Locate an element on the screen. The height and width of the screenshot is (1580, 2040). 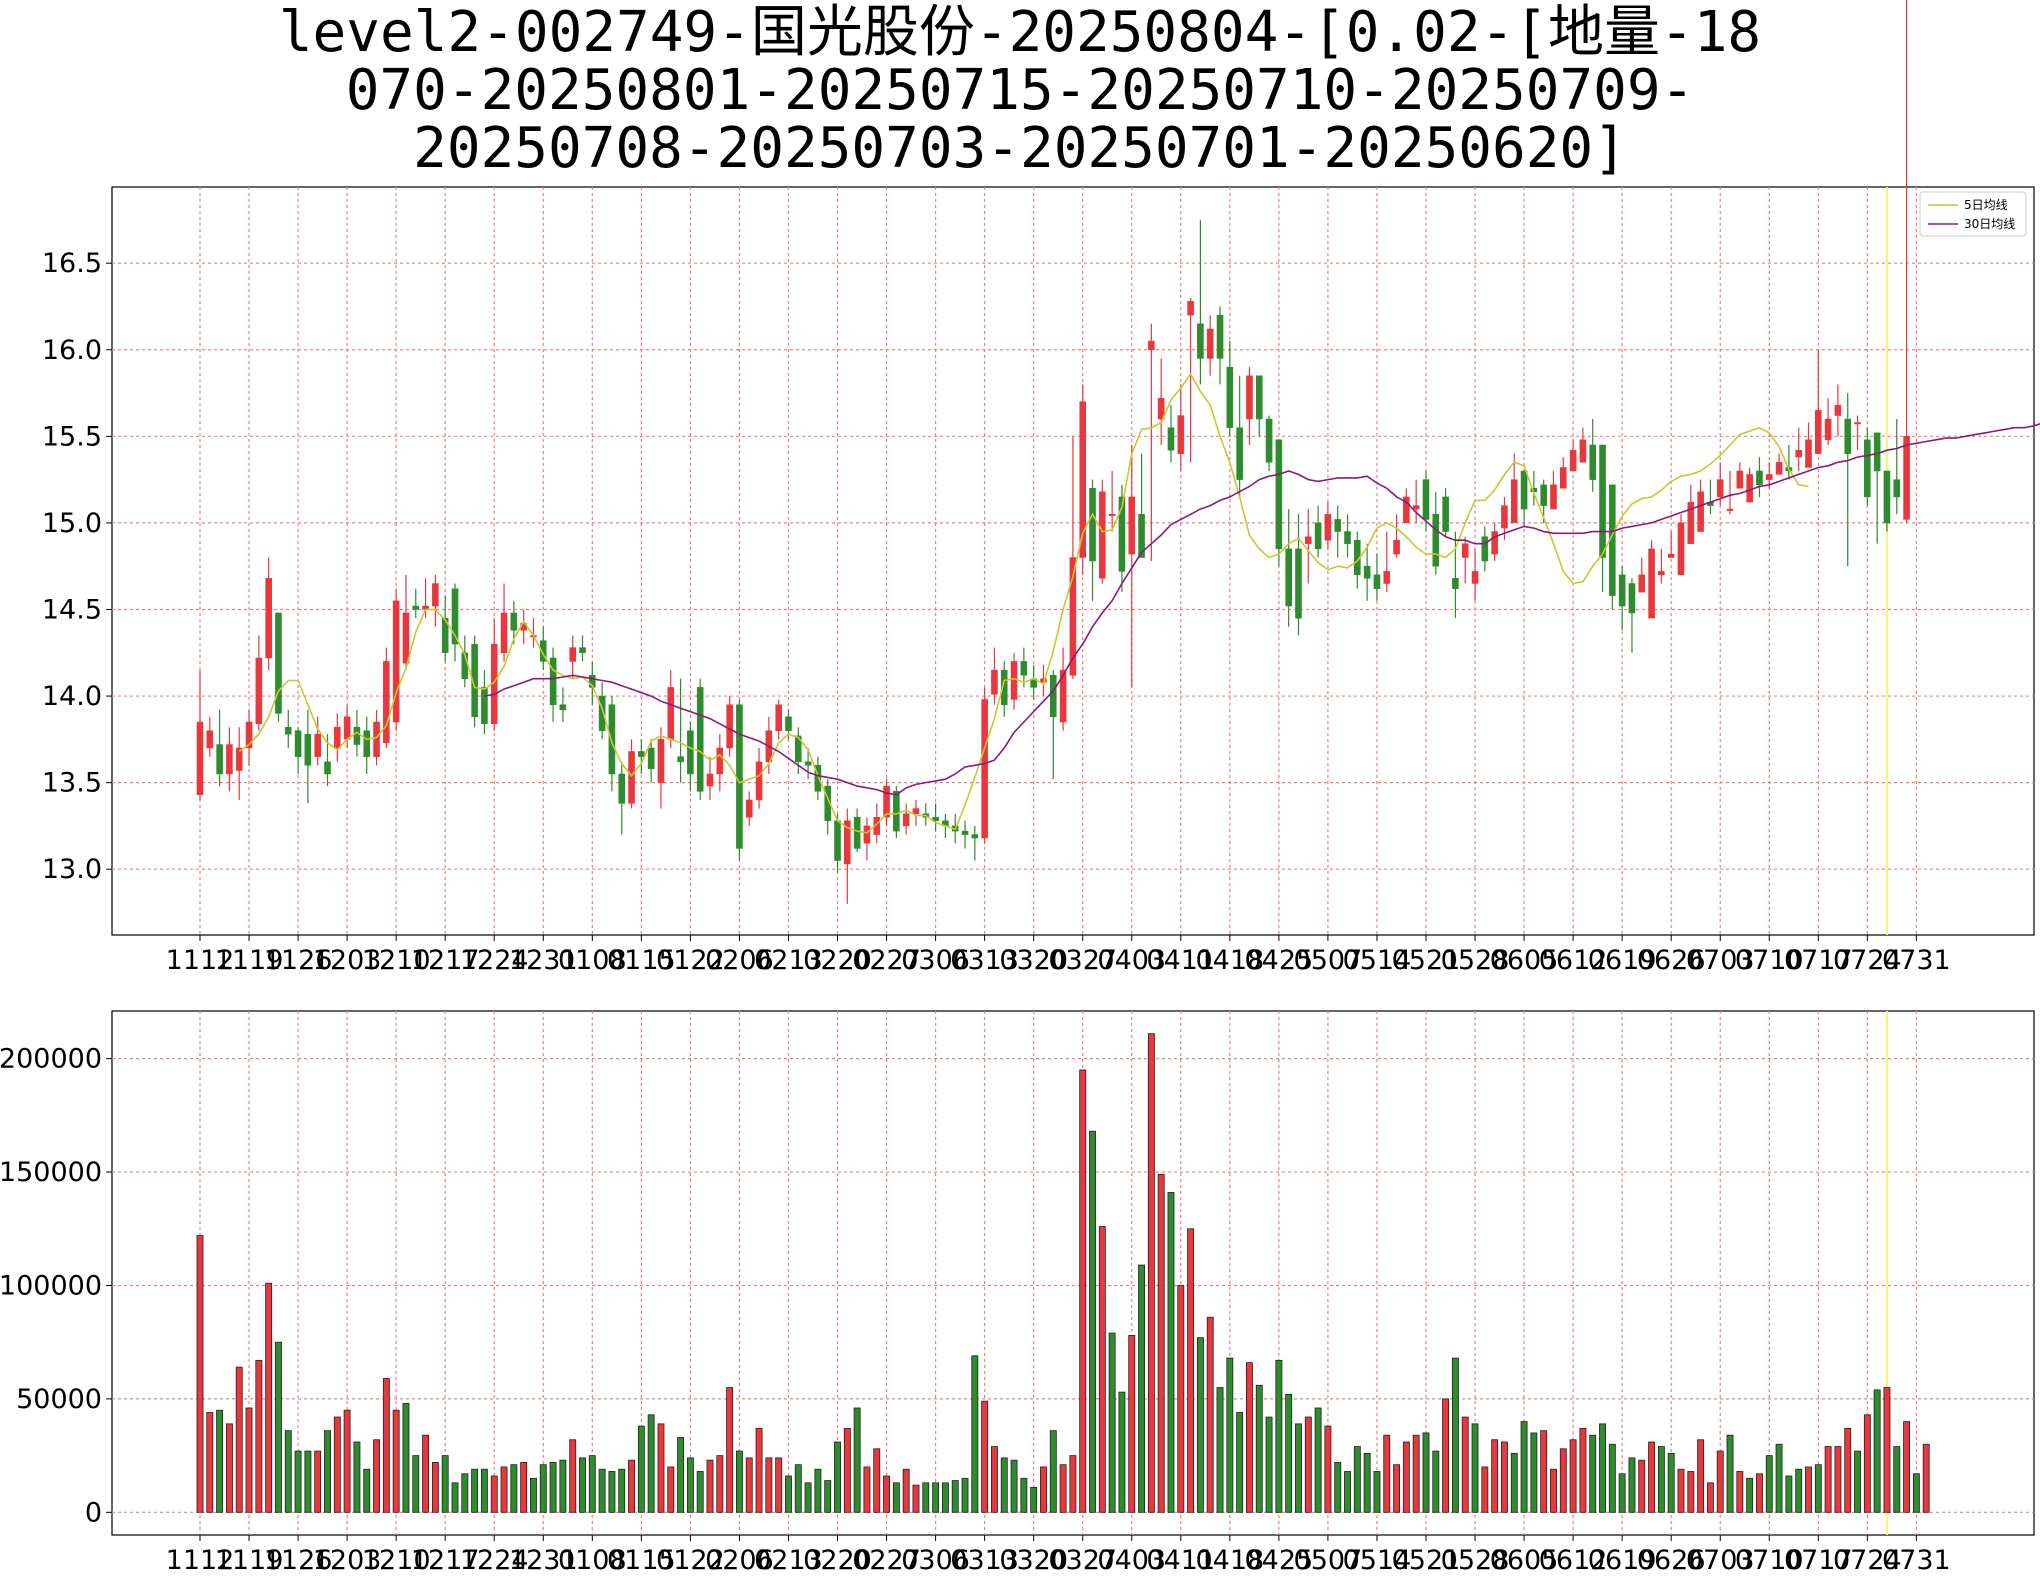
price-x-tick-label: 0213 is located at coordinates (788, 960).